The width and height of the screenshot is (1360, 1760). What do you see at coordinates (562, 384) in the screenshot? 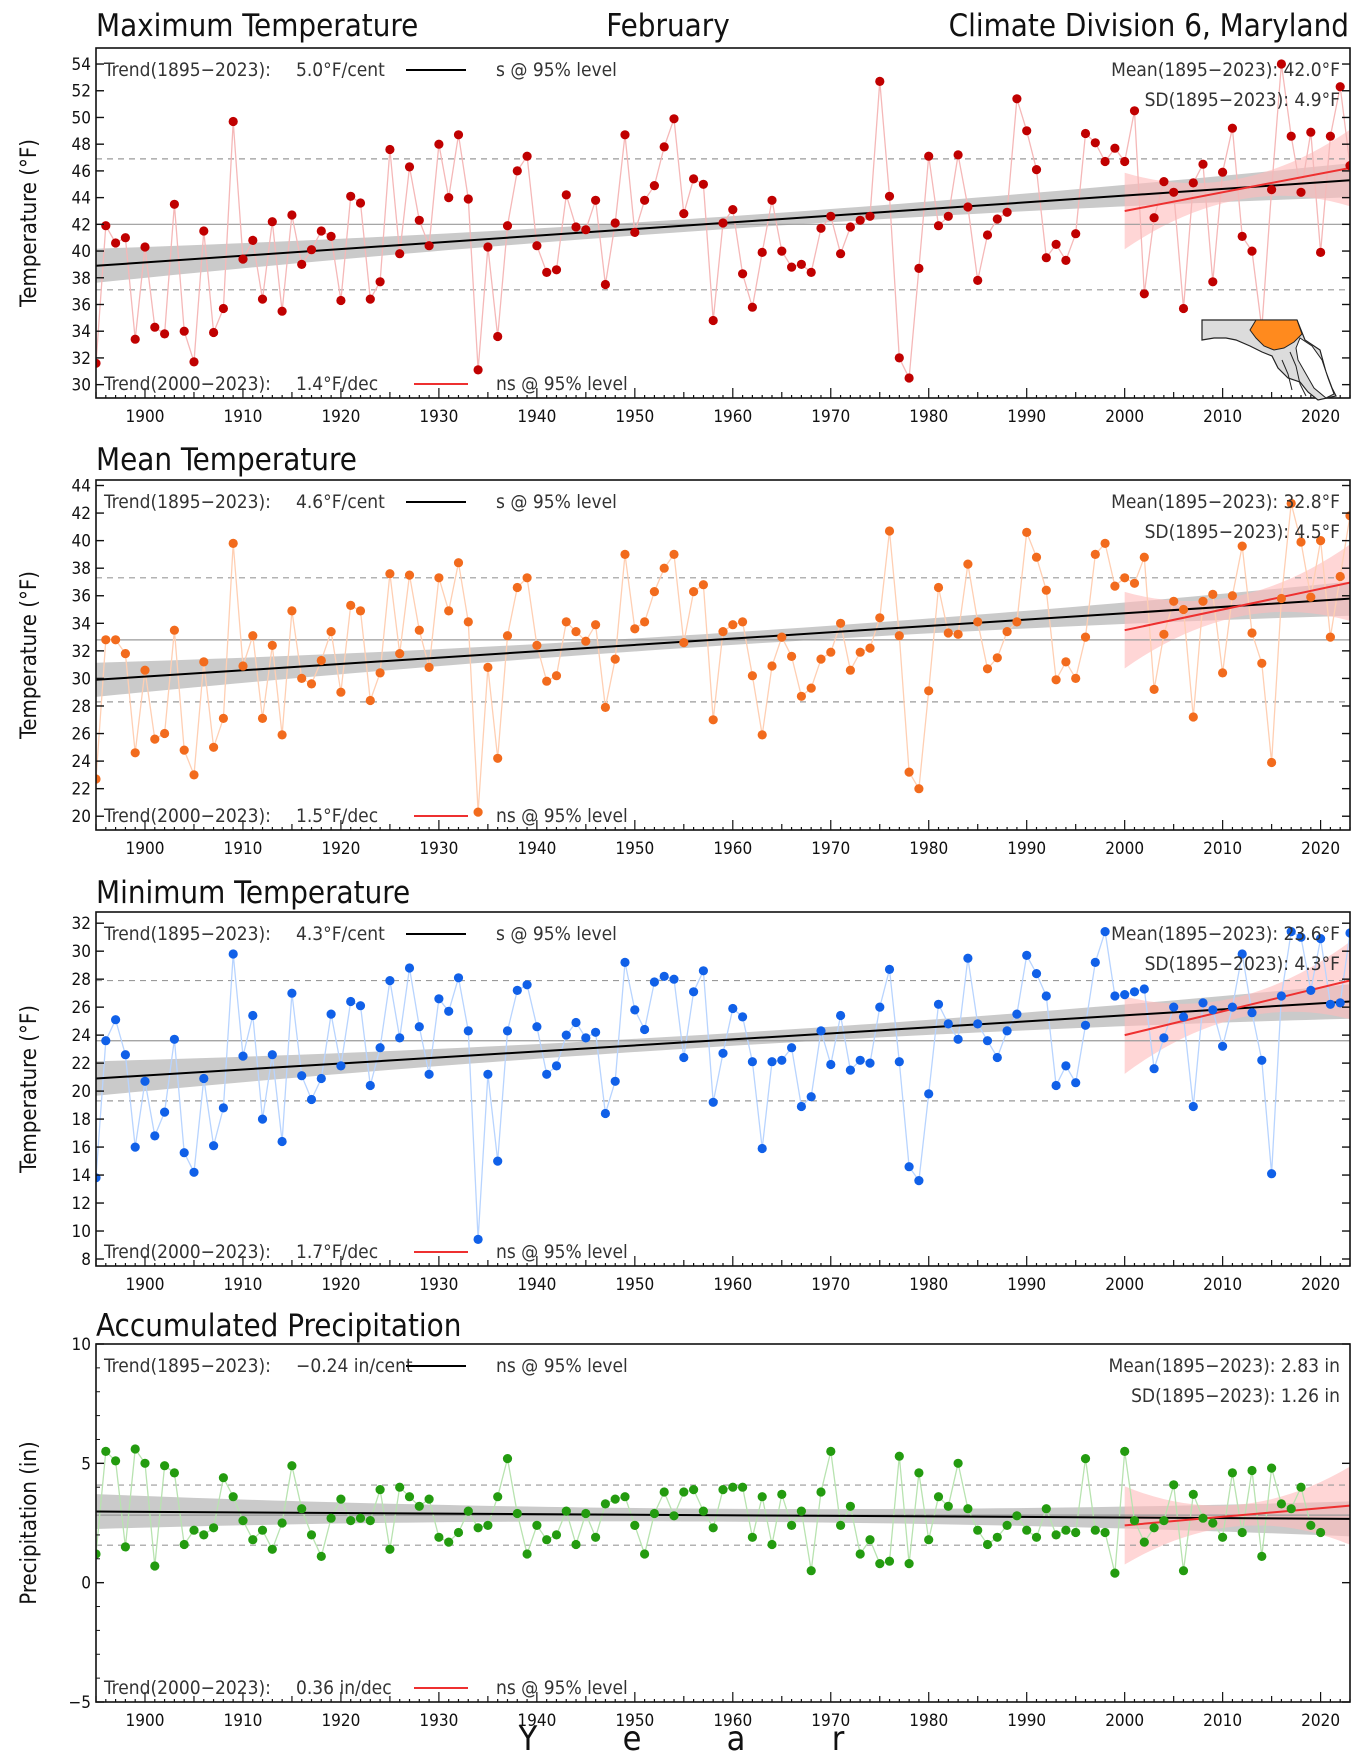
I see `trend-recent-significance-tmax: ns @ 95% level` at bounding box center [562, 384].